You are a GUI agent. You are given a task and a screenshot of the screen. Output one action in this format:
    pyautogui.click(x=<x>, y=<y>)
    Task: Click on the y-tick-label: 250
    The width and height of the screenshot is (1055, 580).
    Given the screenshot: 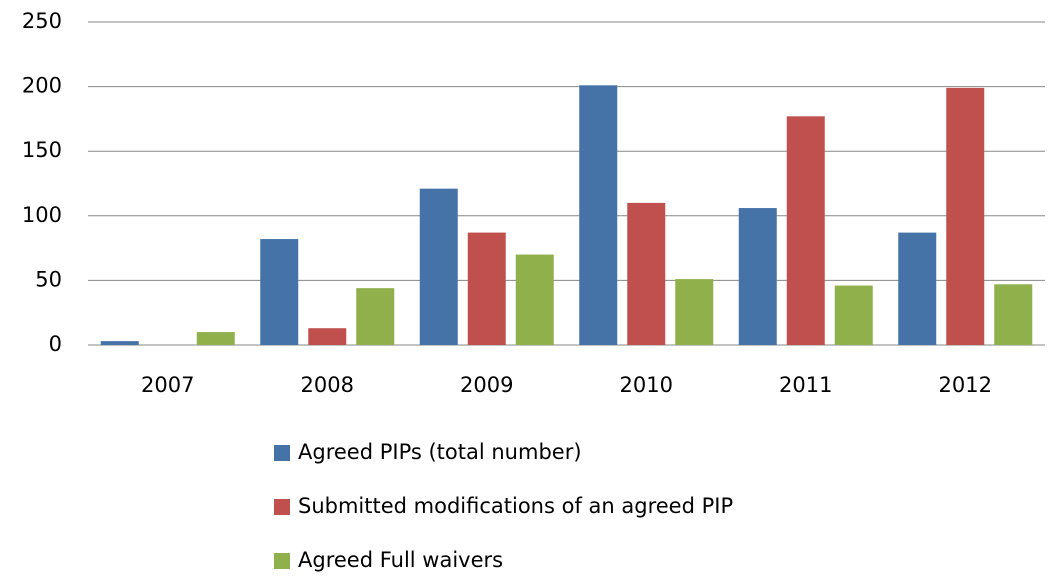 What is the action you would take?
    pyautogui.click(x=42, y=21)
    